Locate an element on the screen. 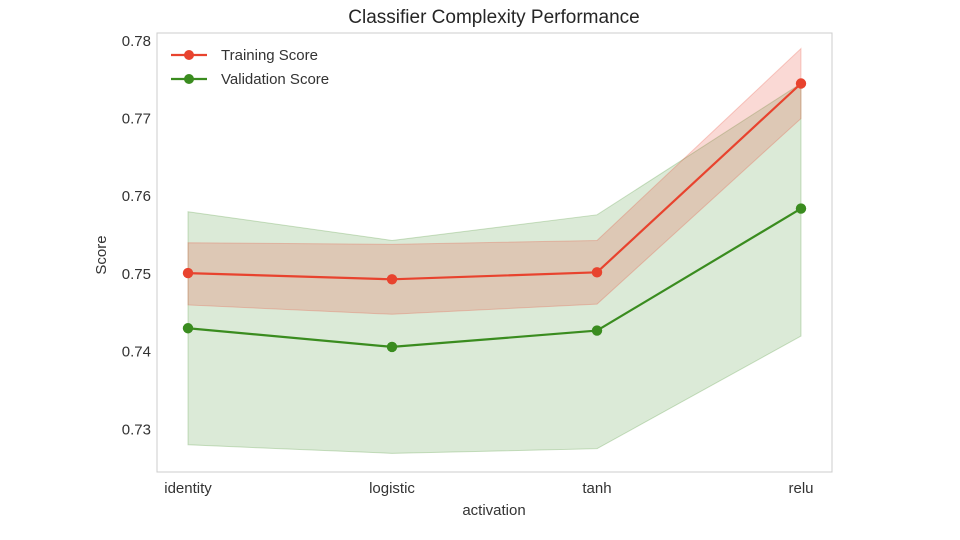 The height and width of the screenshot is (540, 960). chart-title: Classifier Complexity Performance is located at coordinates (493, 17).